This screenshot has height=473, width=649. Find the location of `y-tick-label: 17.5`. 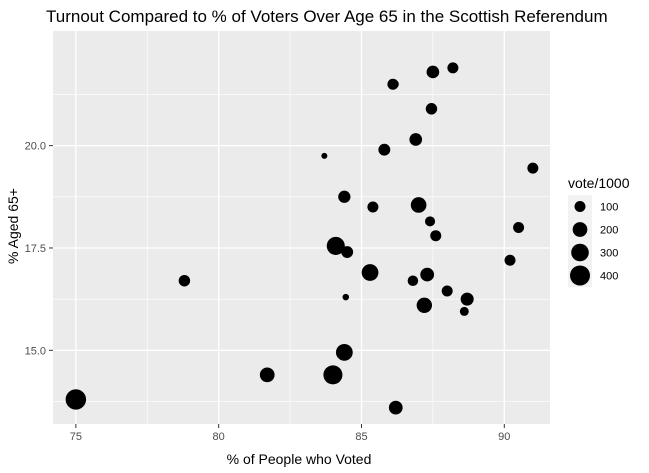

y-tick-label: 17.5 is located at coordinates (35, 249).